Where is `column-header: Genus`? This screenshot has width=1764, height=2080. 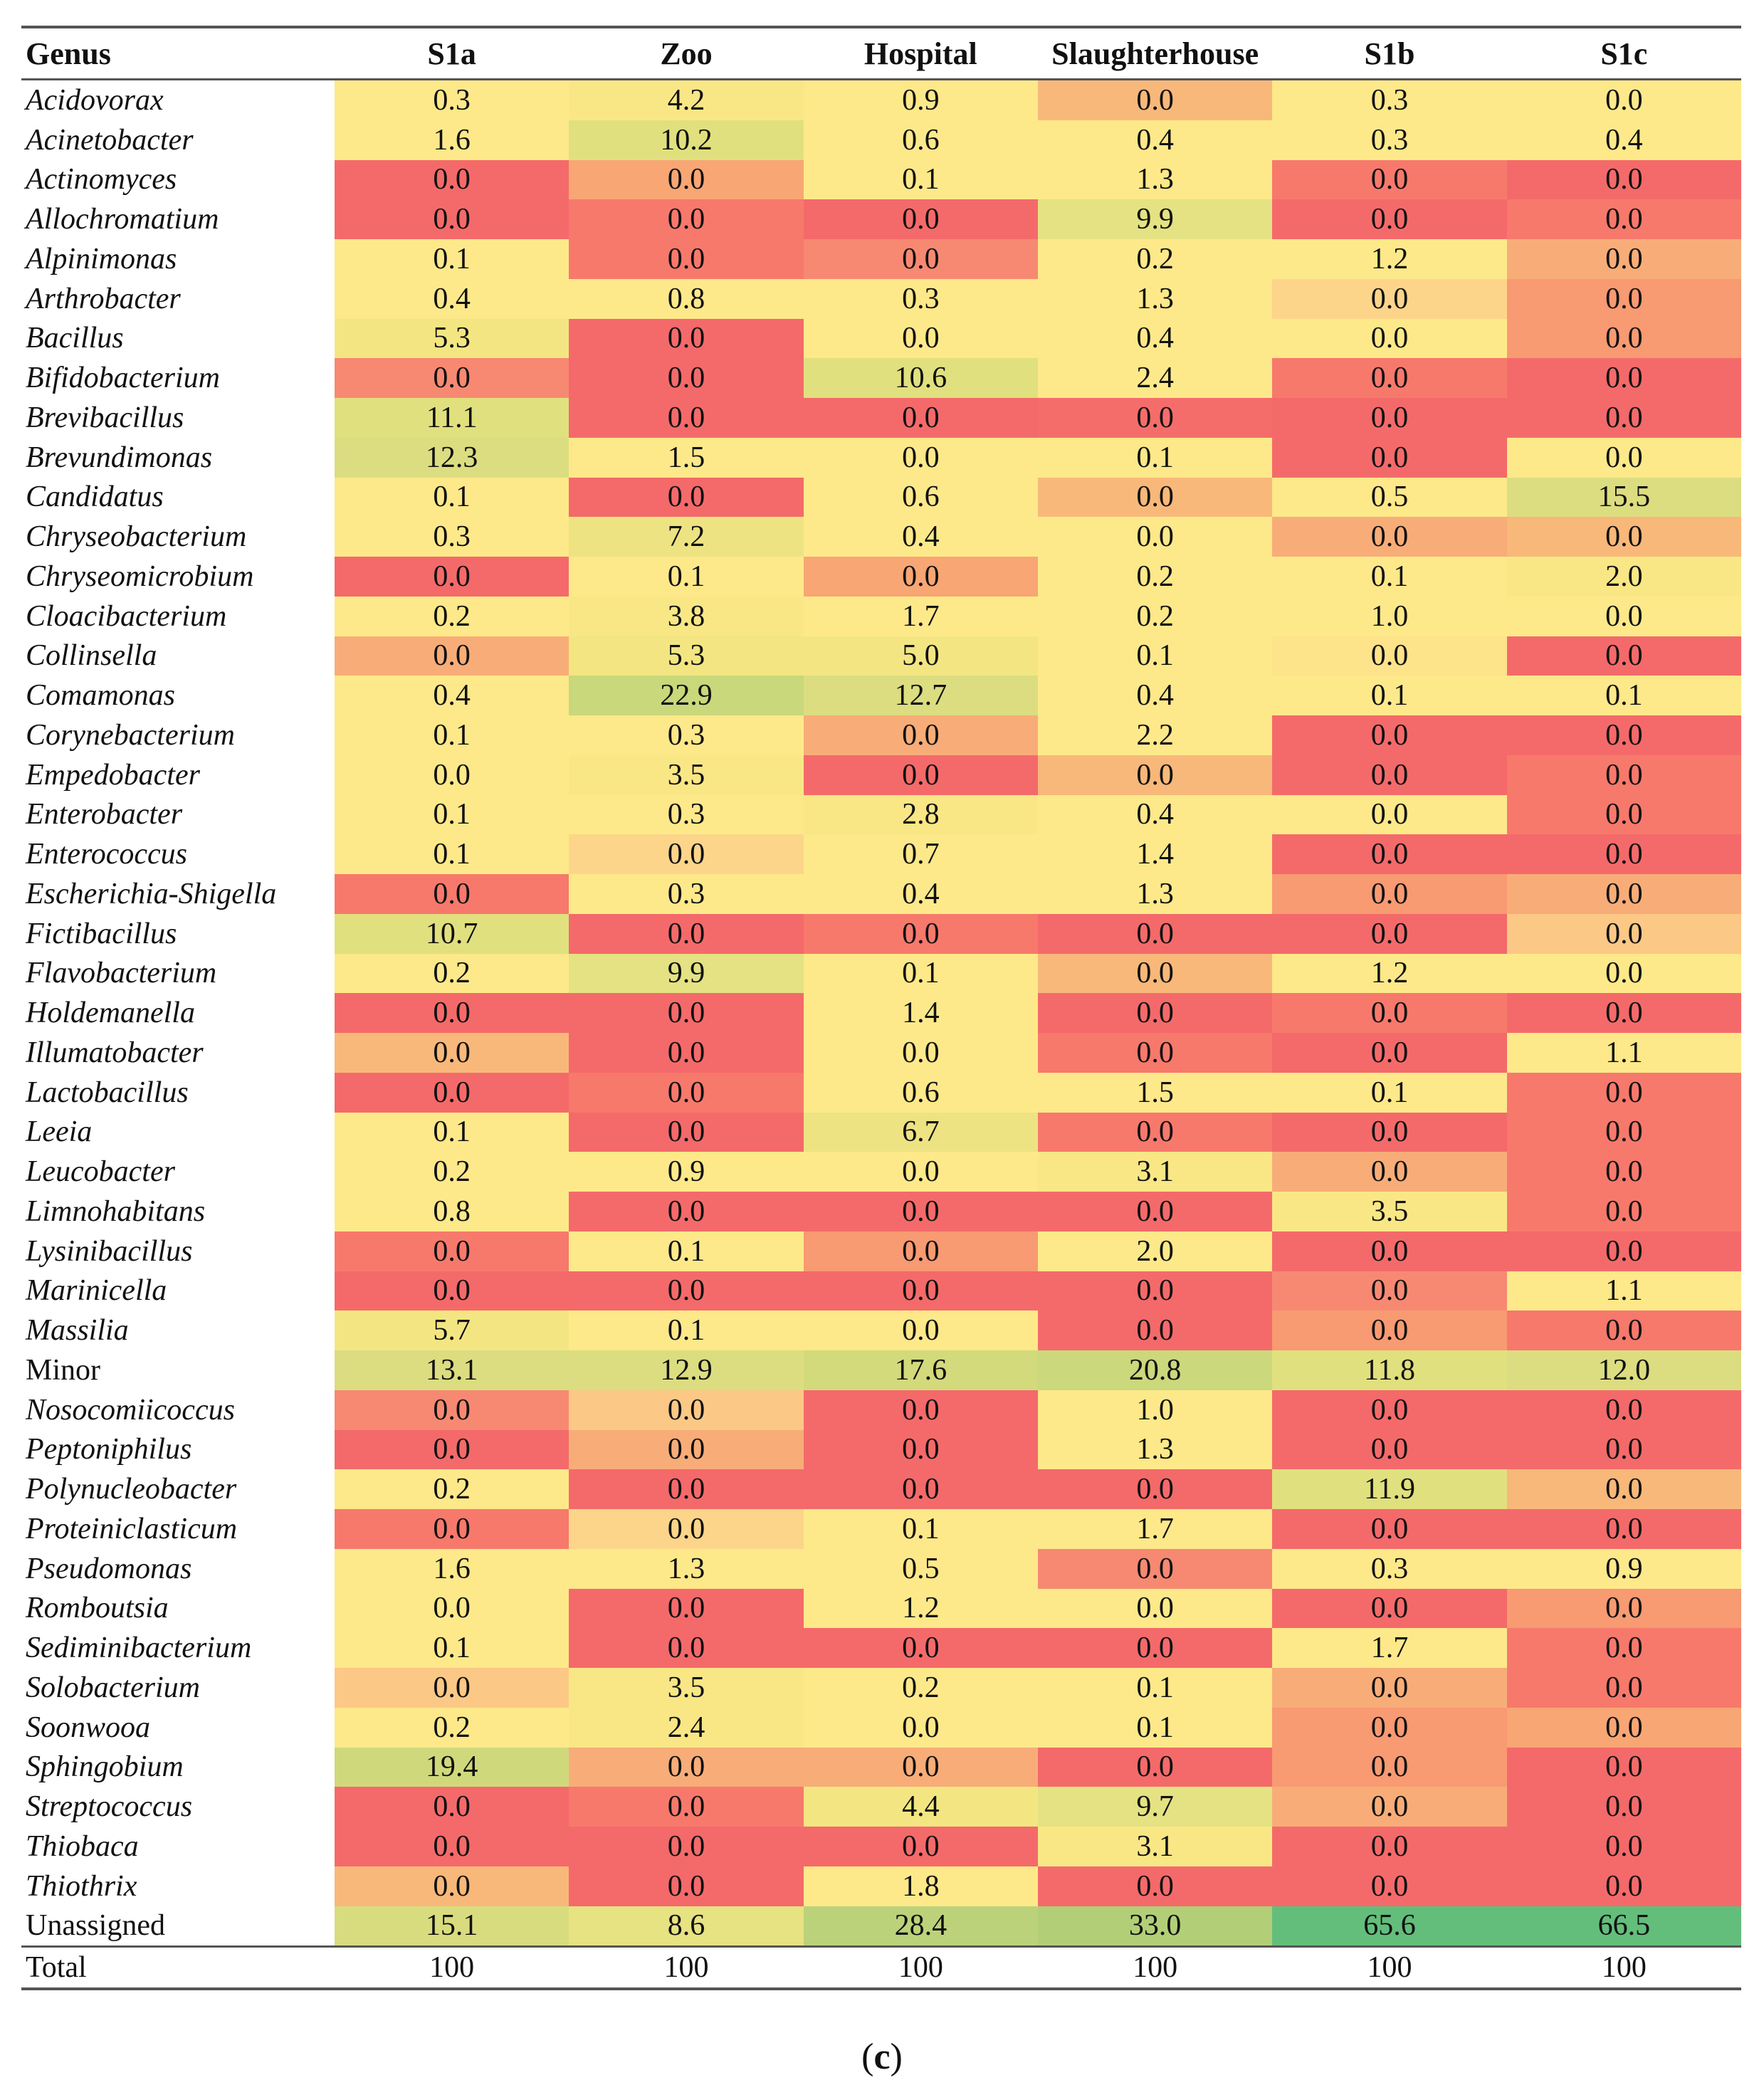 column-header: Genus is located at coordinates (178, 53).